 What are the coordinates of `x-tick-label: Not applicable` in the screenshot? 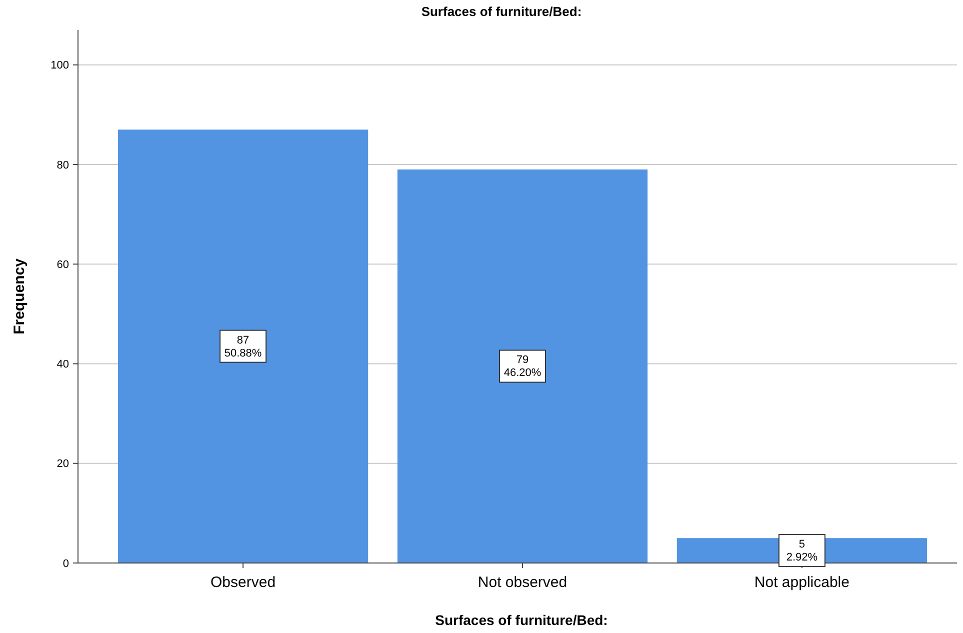 It's located at (802, 582).